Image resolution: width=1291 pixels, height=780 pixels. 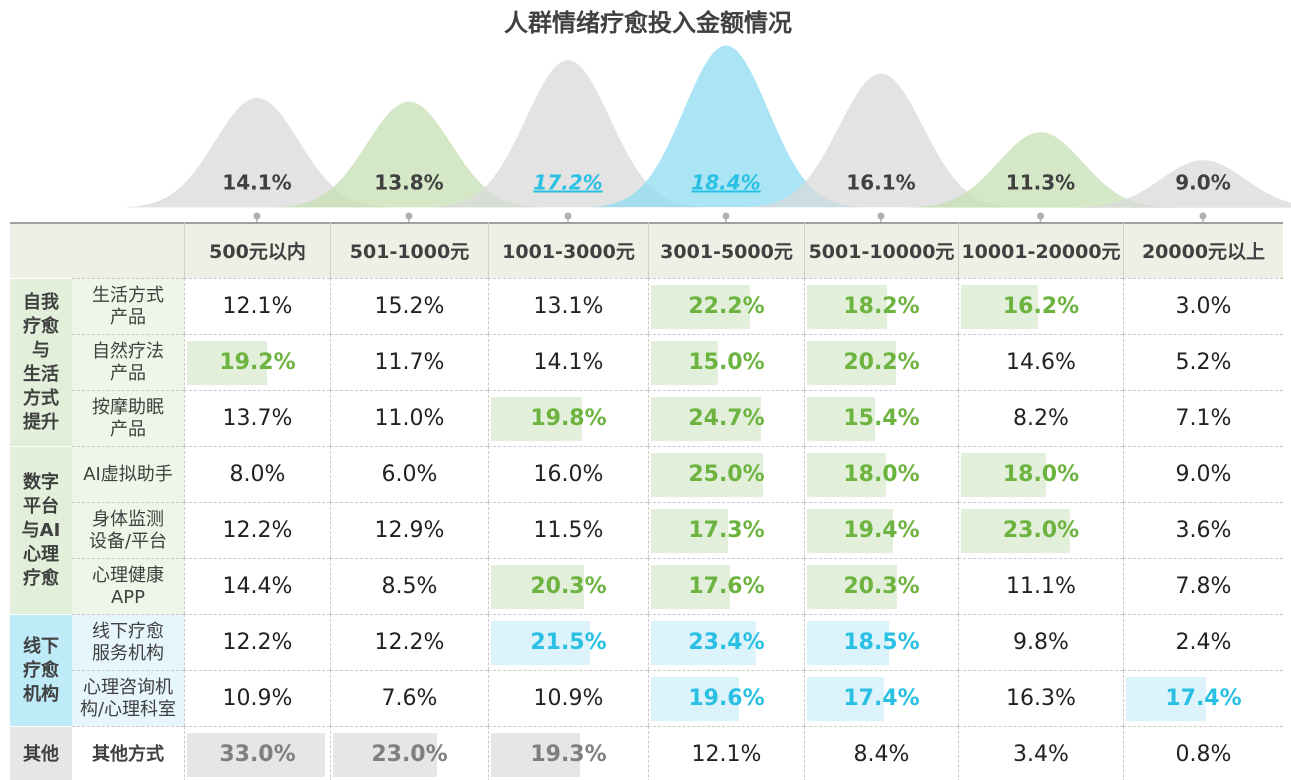 I want to click on value-label: 18.4%, so click(x=725, y=183).